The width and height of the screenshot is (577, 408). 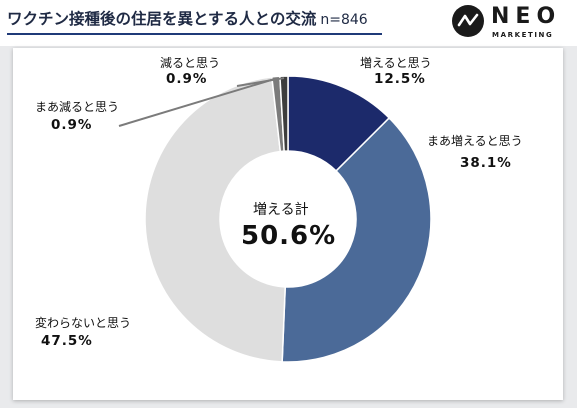 I want to click on center-label: 増える計, so click(x=281, y=210).